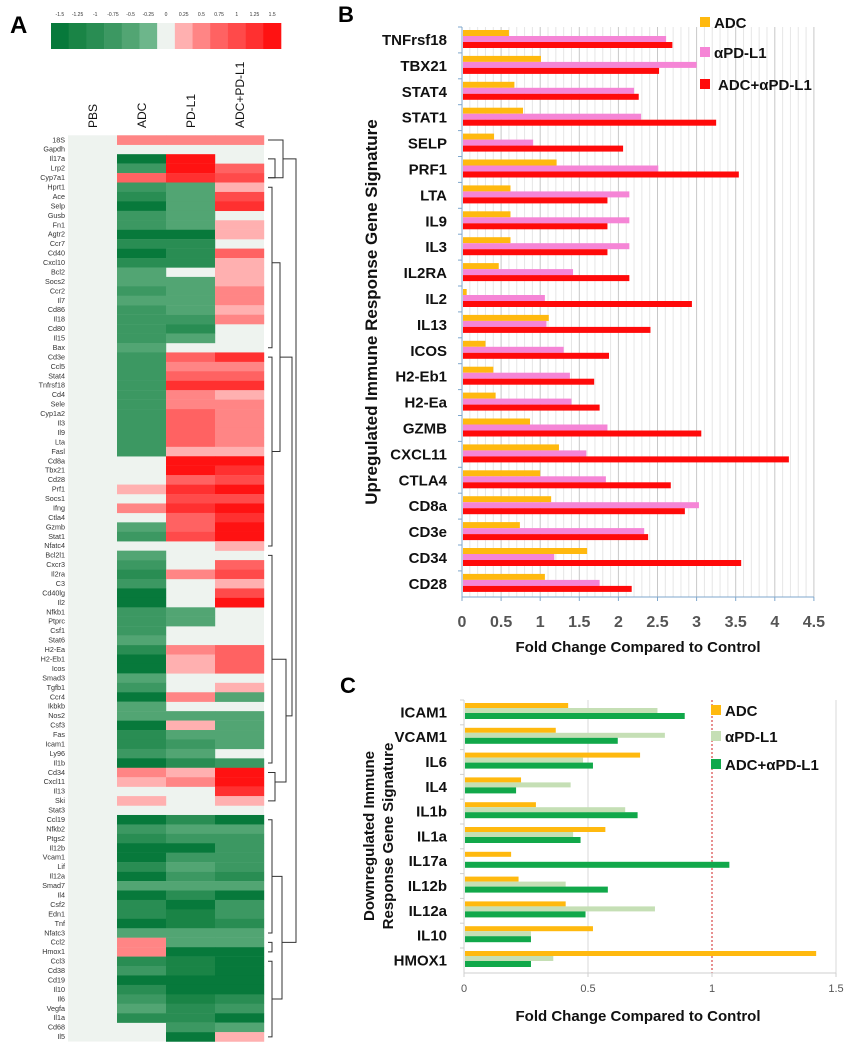 The height and width of the screenshot is (1050, 855). I want to click on gene-label: Bcl2l1, so click(55, 555).